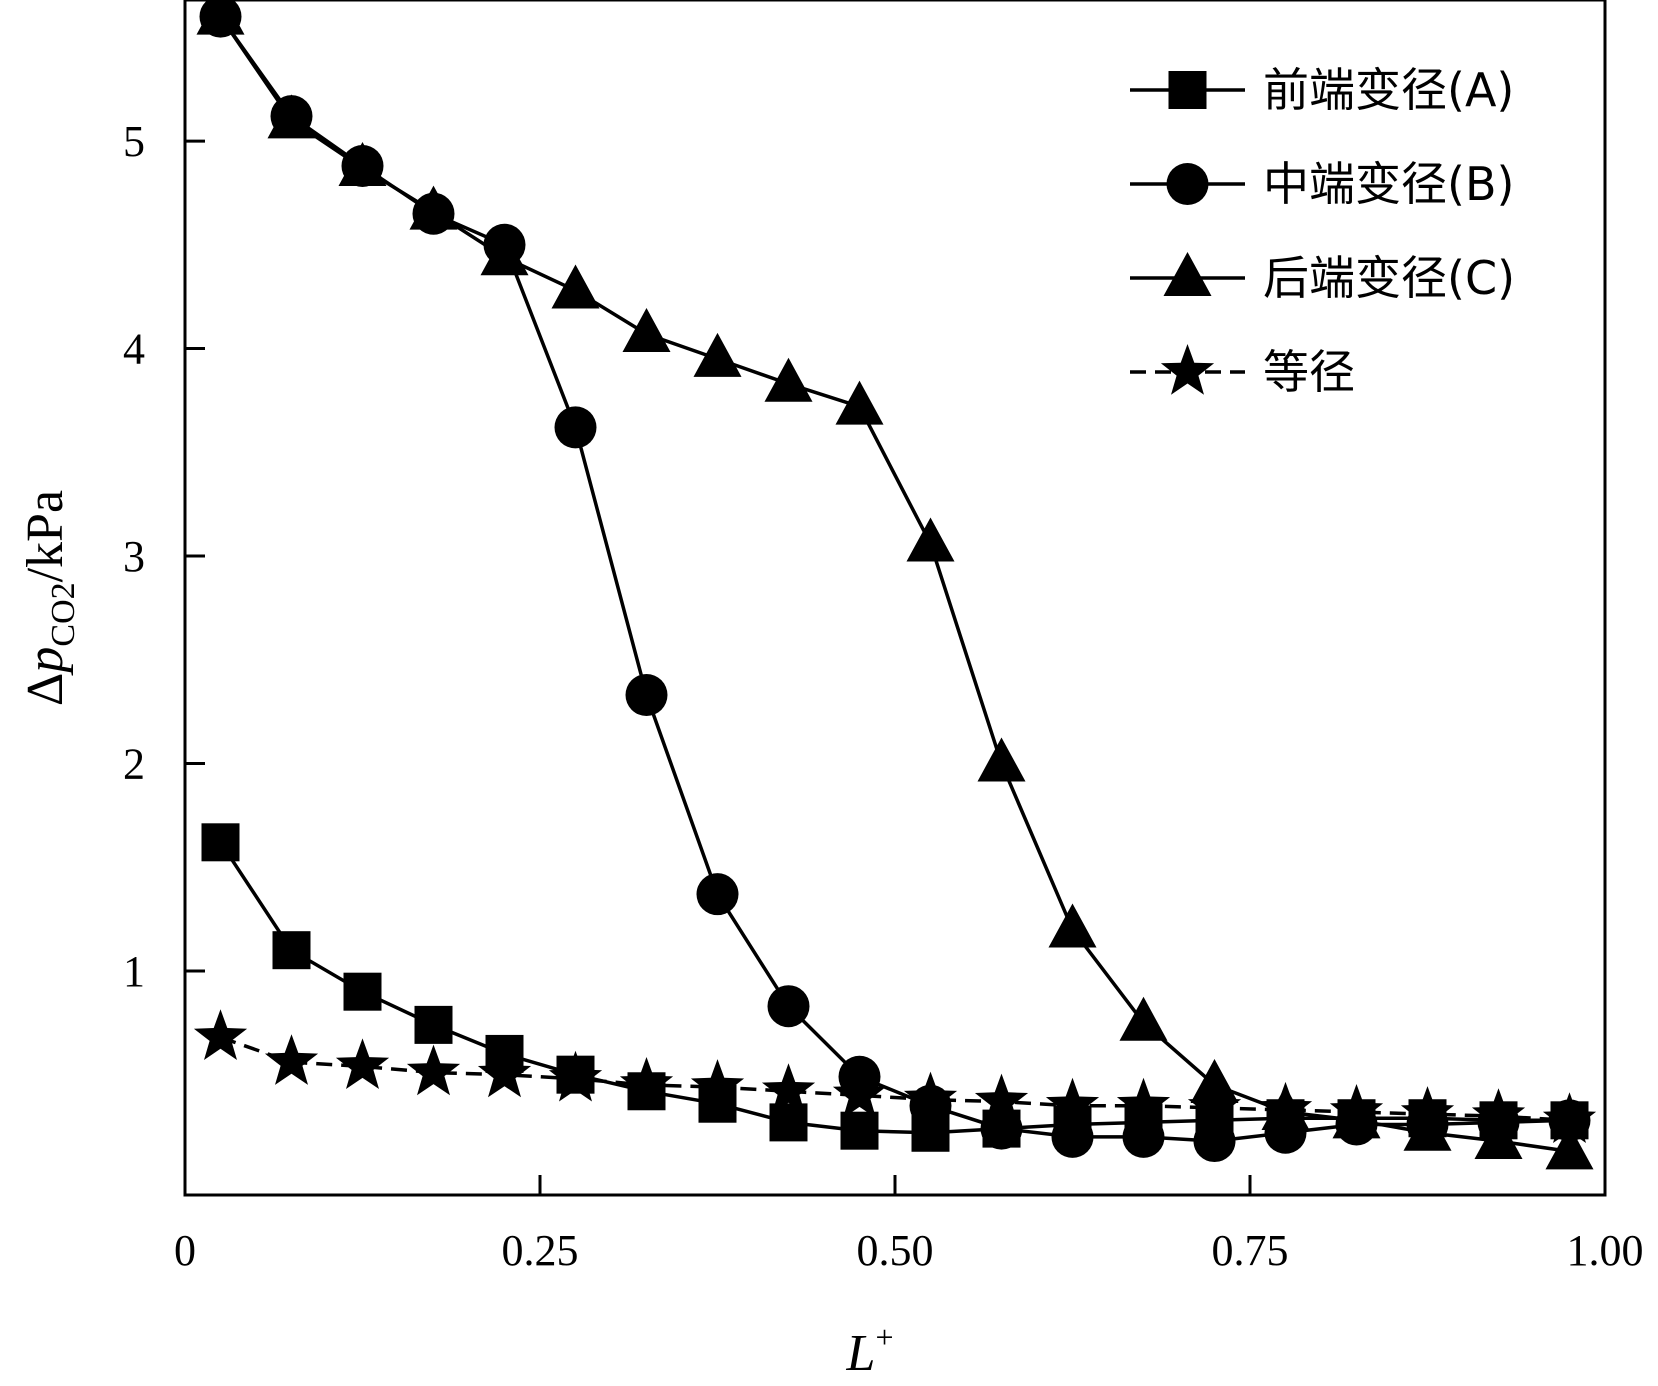 This screenshot has height=1386, width=1658. What do you see at coordinates (1187, 90) in the screenshot?
I see `legend-marker-square` at bounding box center [1187, 90].